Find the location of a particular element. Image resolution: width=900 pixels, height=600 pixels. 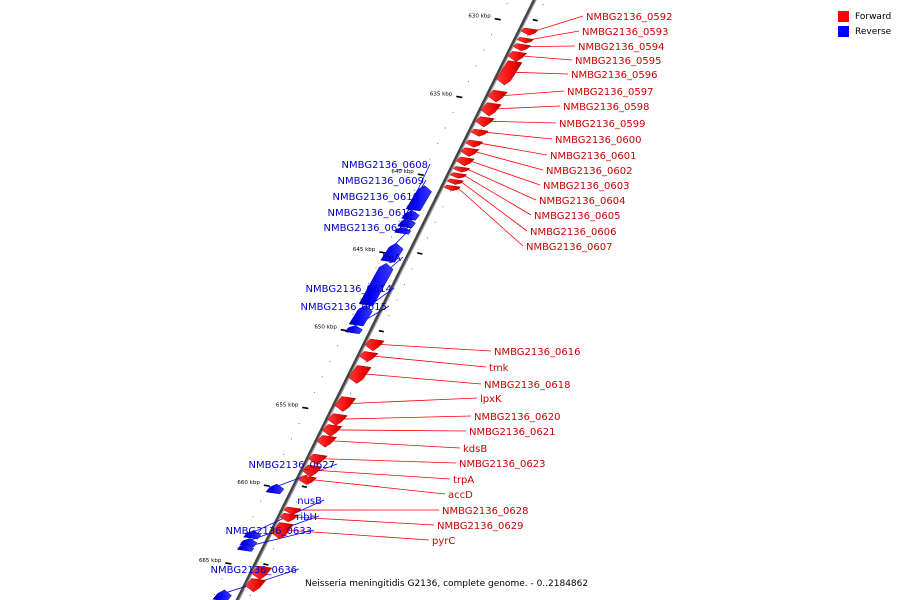

forward-gene-label: NMBG2136_0618 is located at coordinates (527, 385).